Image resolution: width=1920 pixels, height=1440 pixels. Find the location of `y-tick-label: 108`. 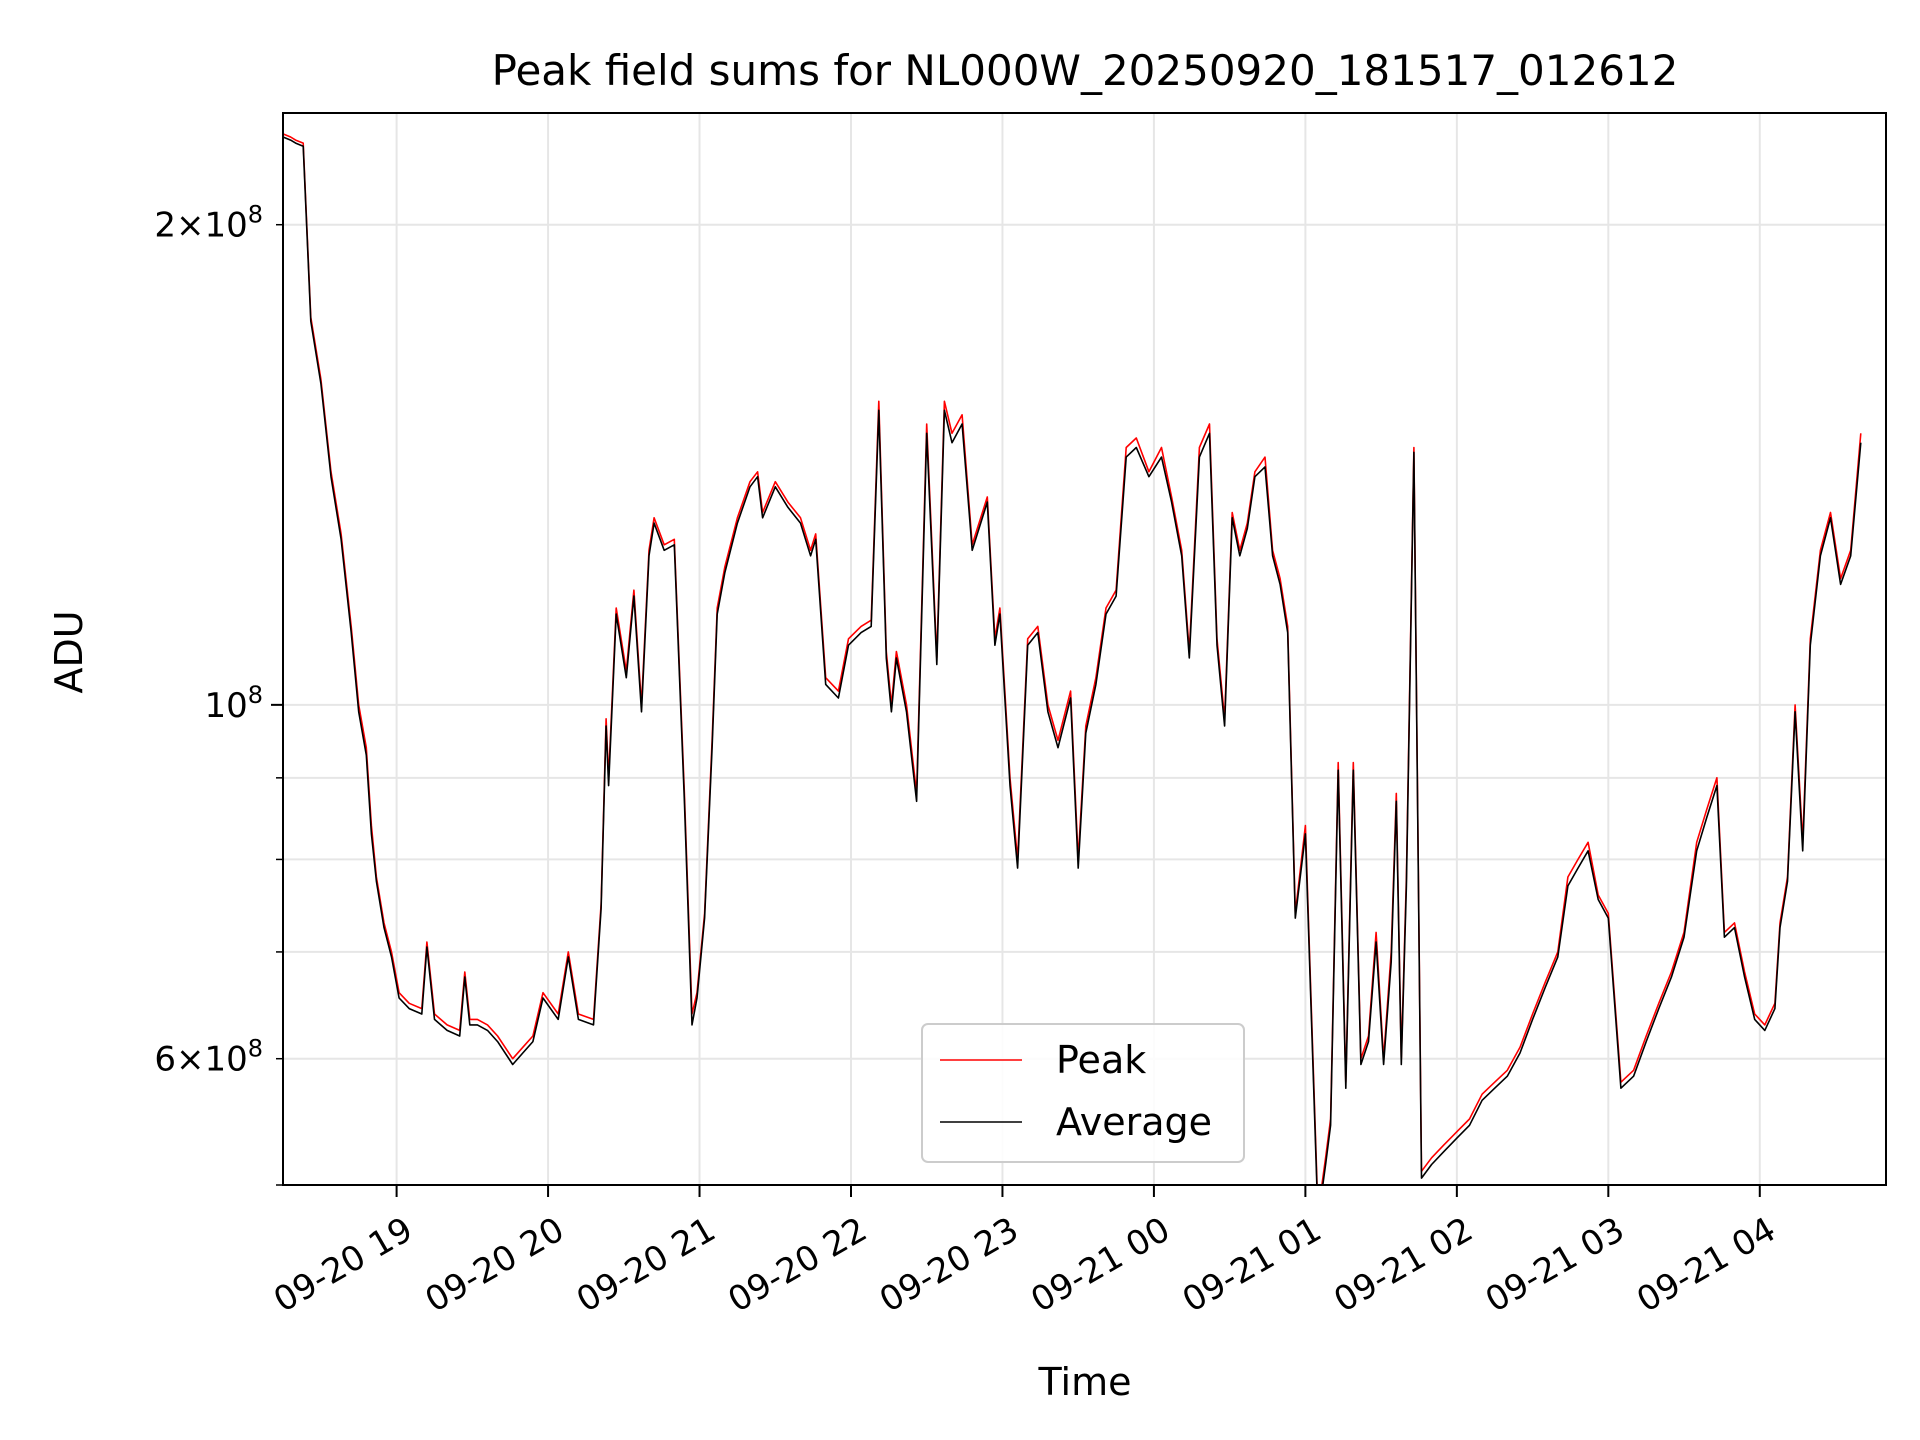

y-tick-label: 108 is located at coordinates (233, 703).